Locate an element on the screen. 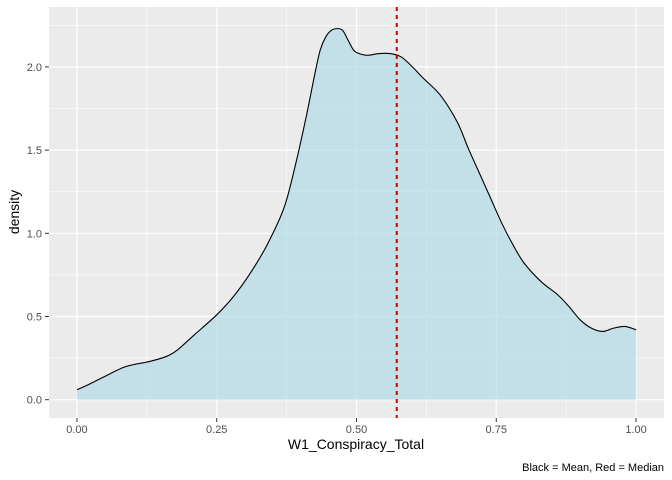 The image size is (672, 480). x-tick-label: 0.00 is located at coordinates (76, 430).